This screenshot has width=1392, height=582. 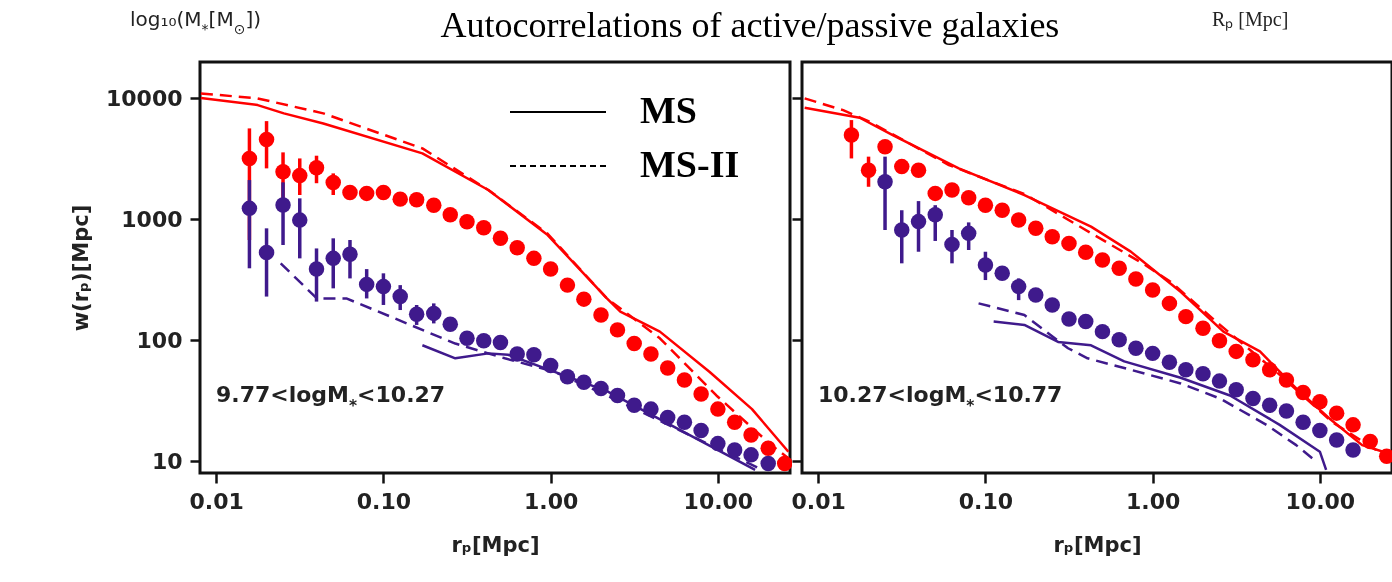 What do you see at coordinates (152, 219) in the screenshot?
I see `y-tick-label: 1000` at bounding box center [152, 219].